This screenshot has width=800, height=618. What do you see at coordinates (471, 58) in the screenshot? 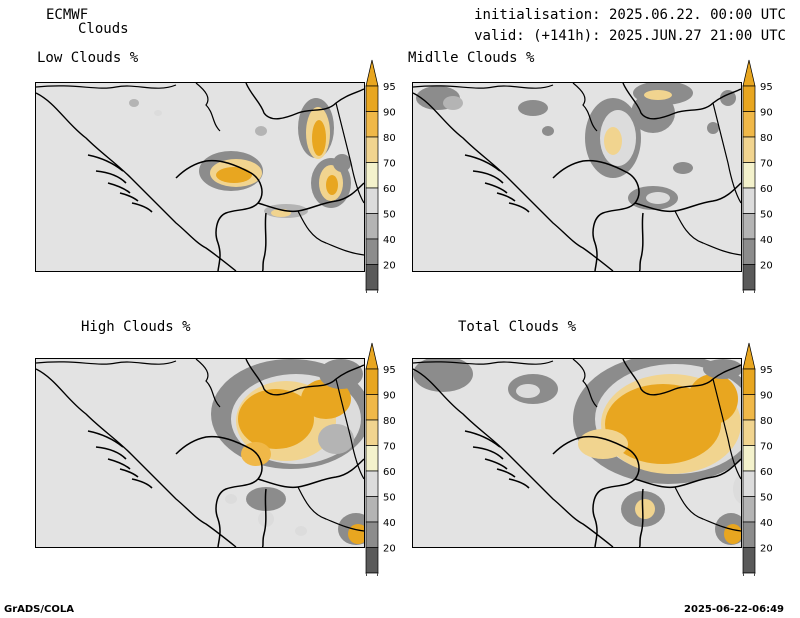
I see `panel-title-middle: Midlle Clouds %` at bounding box center [471, 58].